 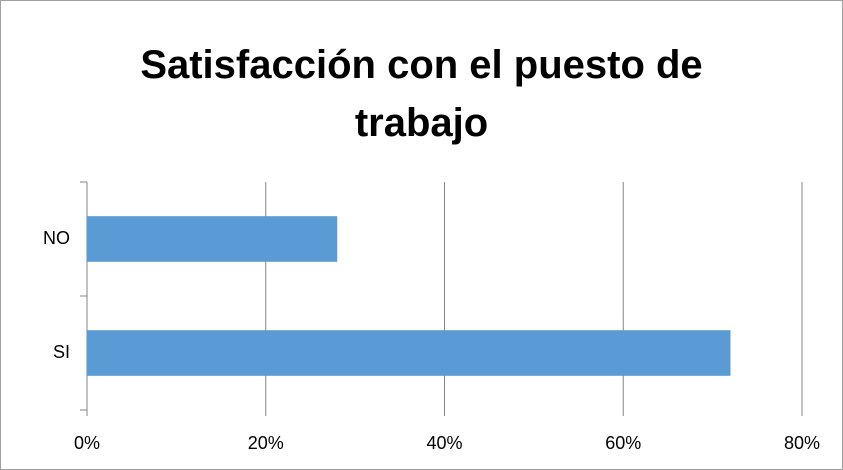 I want to click on y-tick-label: SI, so click(x=61, y=352).